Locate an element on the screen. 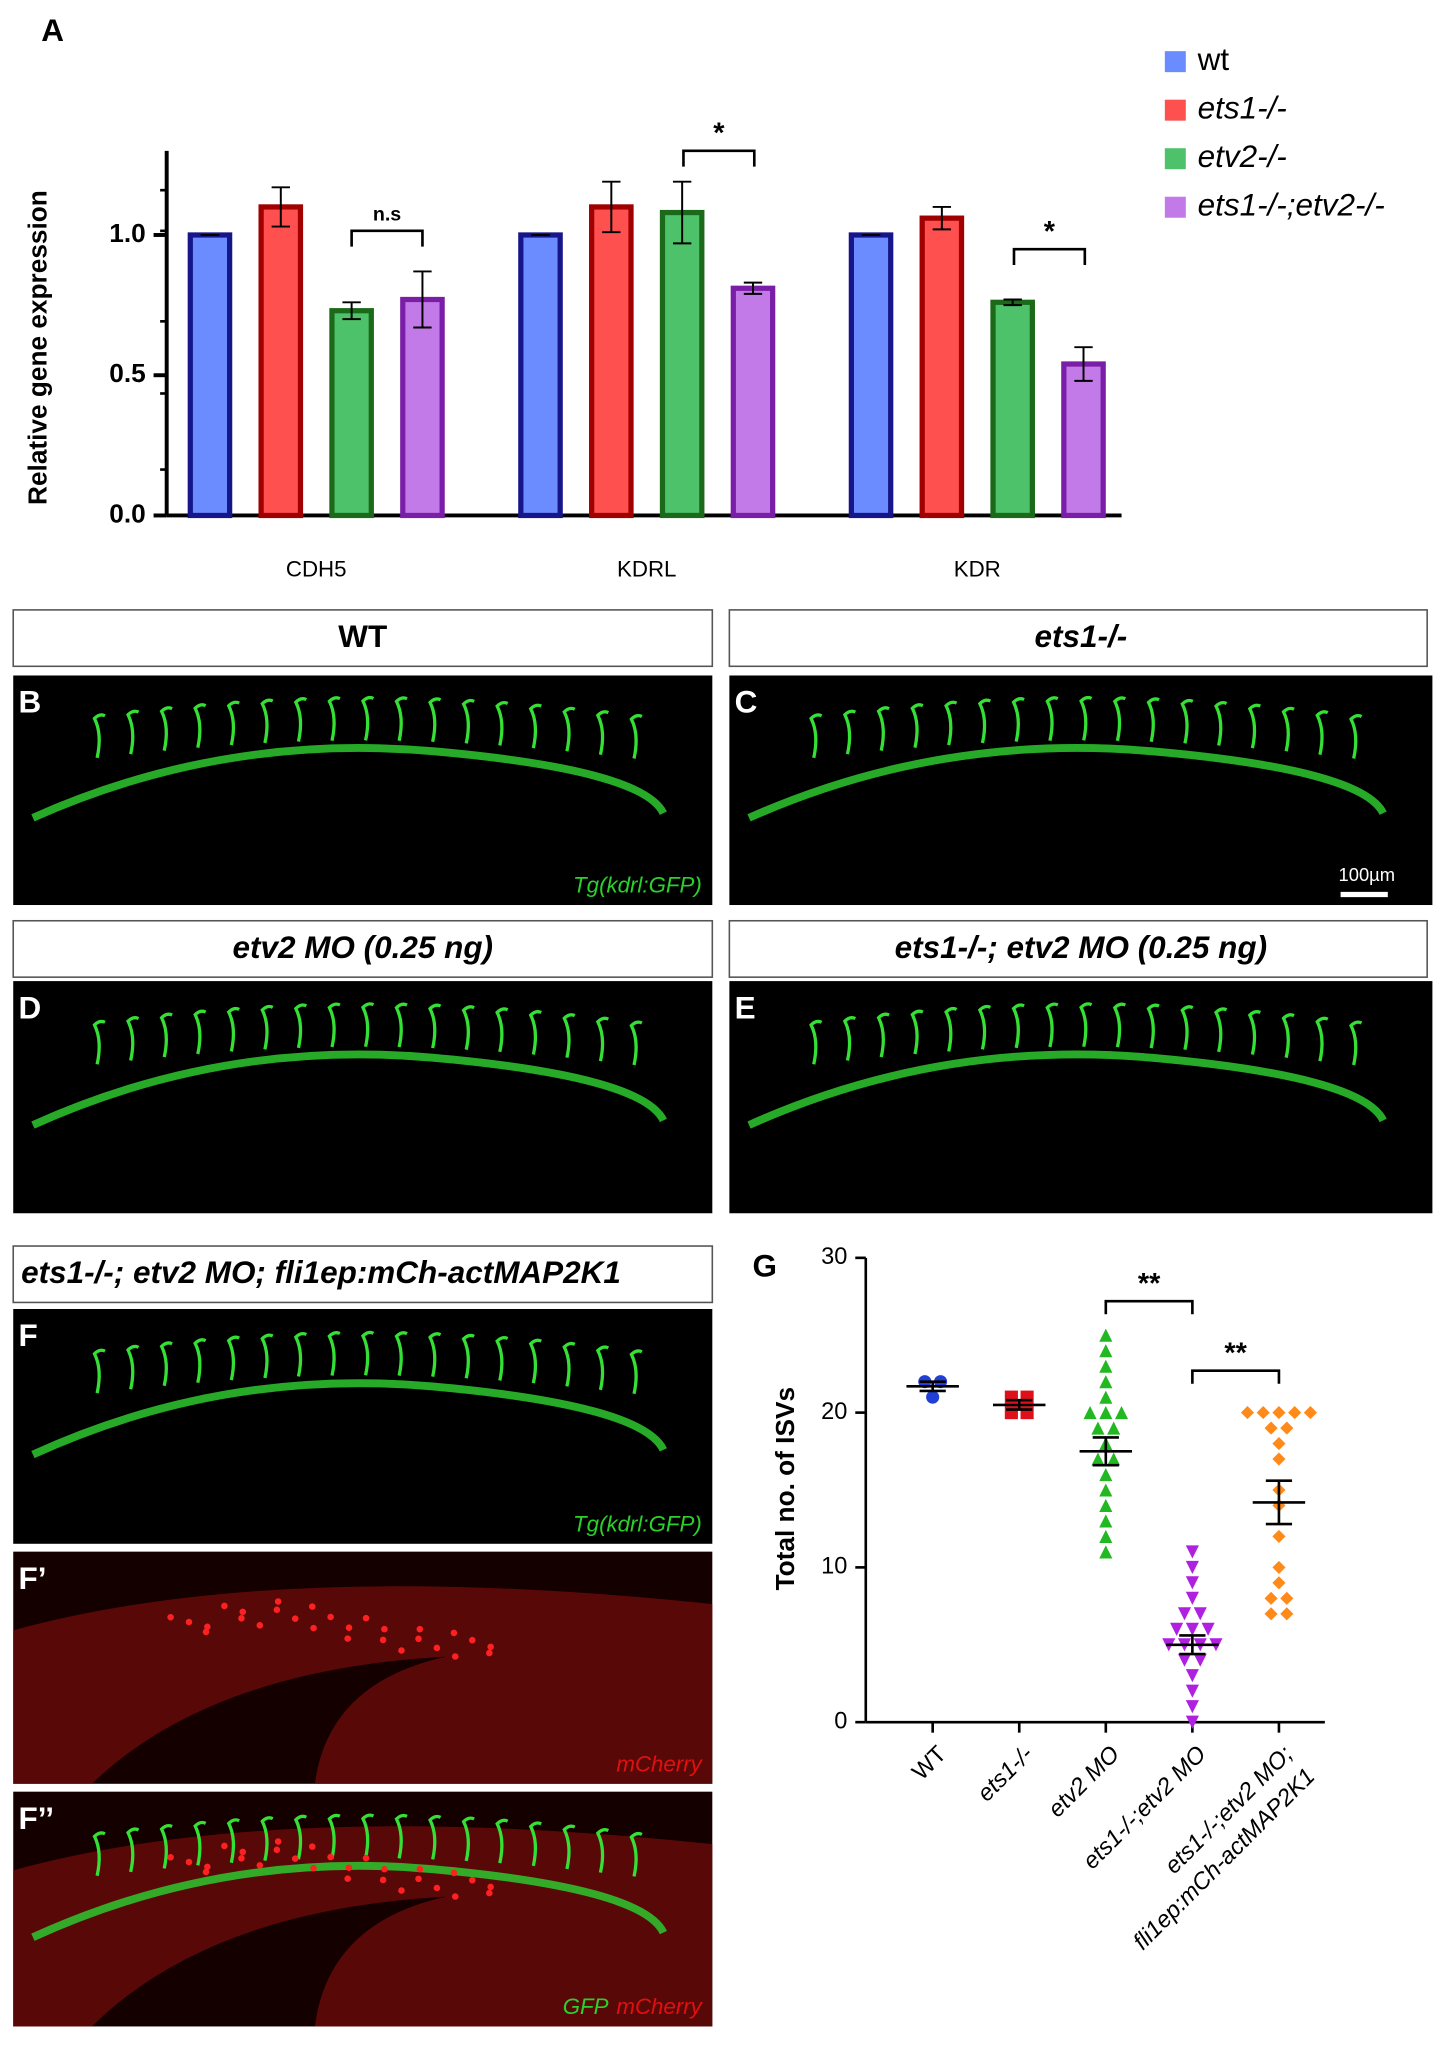 Image resolution: width=1443 pixels, height=2054 pixels. legend-label: wt is located at coordinates (1213, 59).